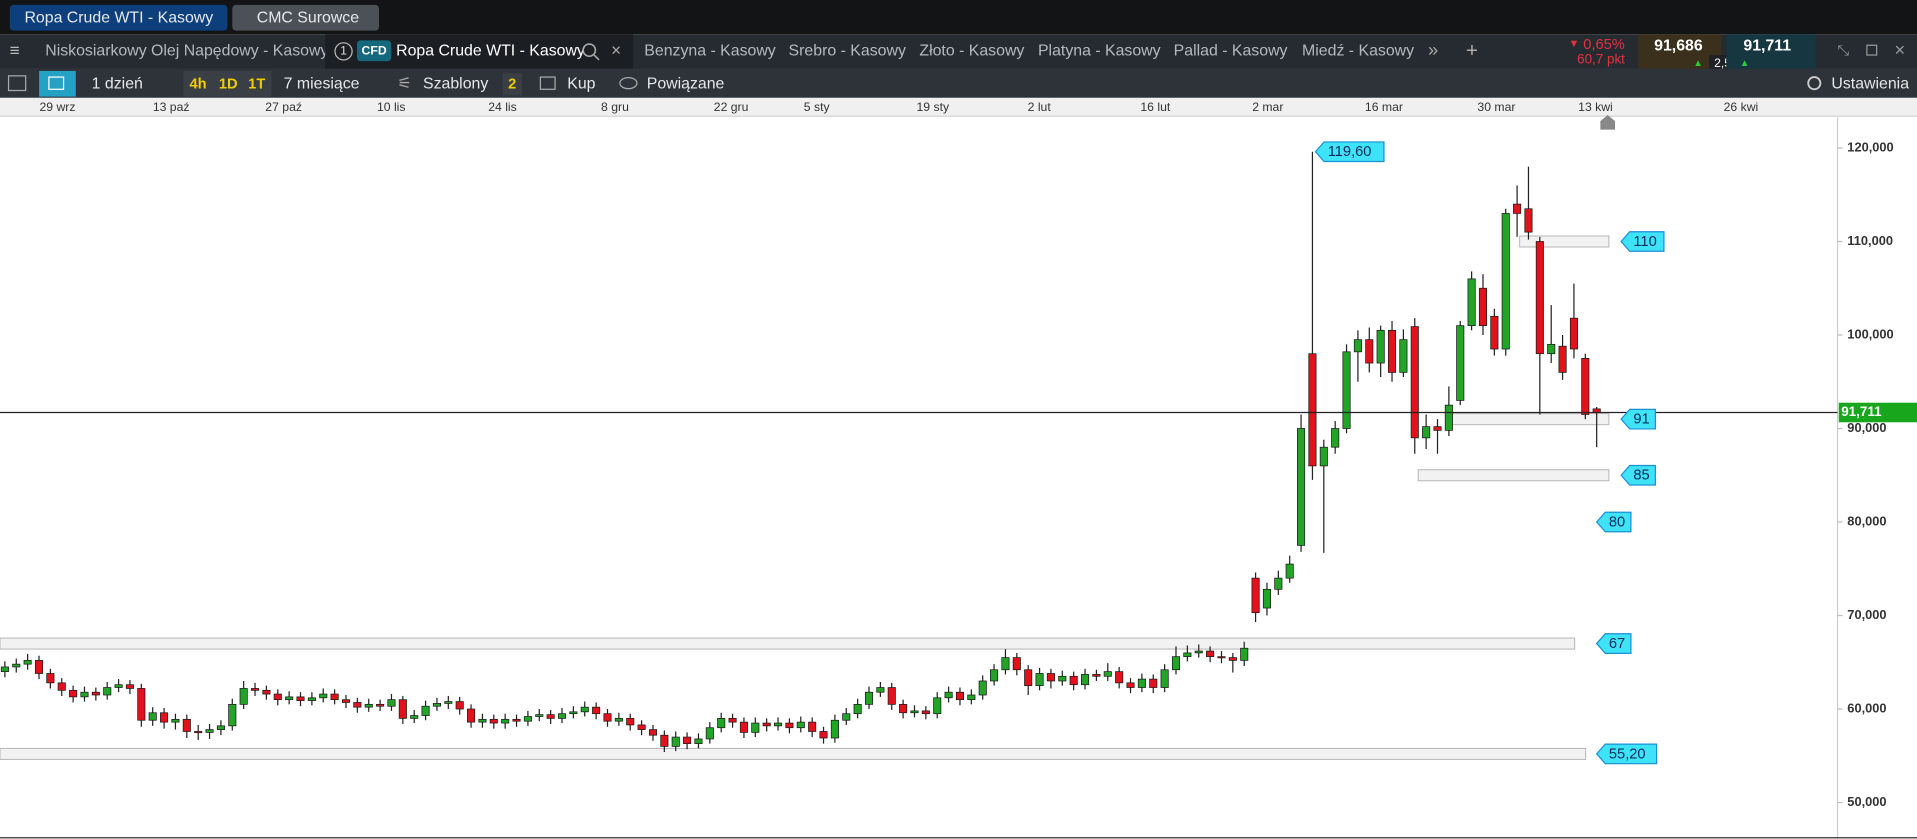 This screenshot has width=1917, height=839. Describe the element at coordinates (1870, 146) in the screenshot. I see `y-tick-label: 120,000` at that location.